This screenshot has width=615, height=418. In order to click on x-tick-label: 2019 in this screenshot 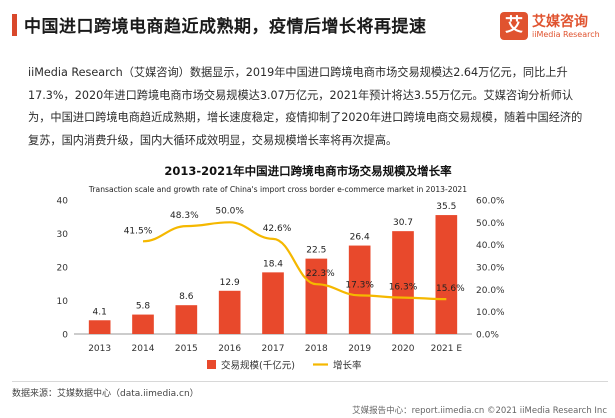, I will do `click(359, 349)`.